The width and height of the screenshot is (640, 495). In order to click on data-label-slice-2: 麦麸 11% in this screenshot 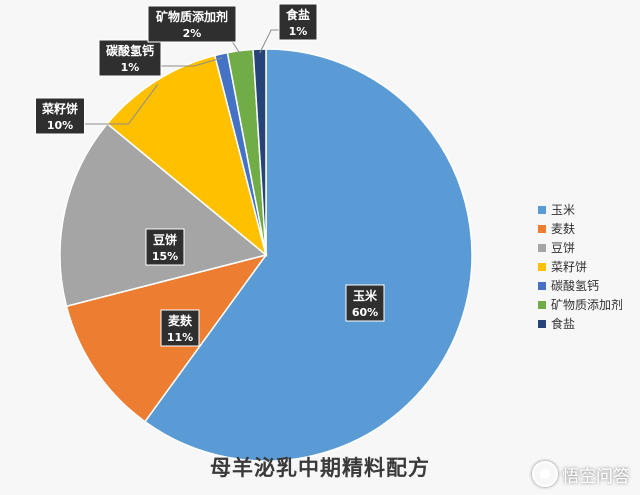, I will do `click(180, 328)`.